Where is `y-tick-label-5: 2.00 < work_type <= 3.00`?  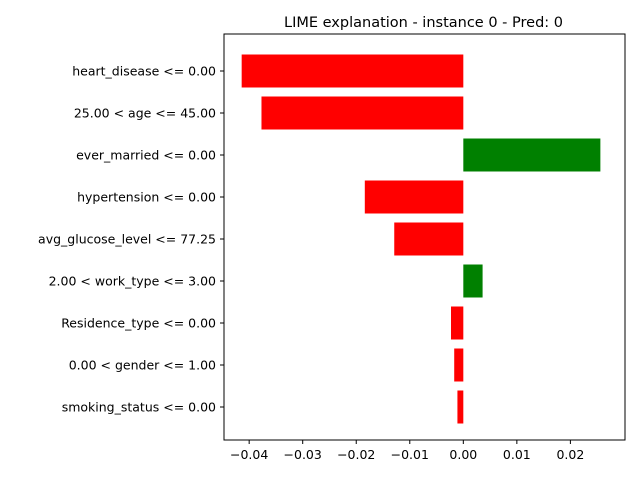 y-tick-label-5: 2.00 < work_type <= 3.00 is located at coordinates (132, 281).